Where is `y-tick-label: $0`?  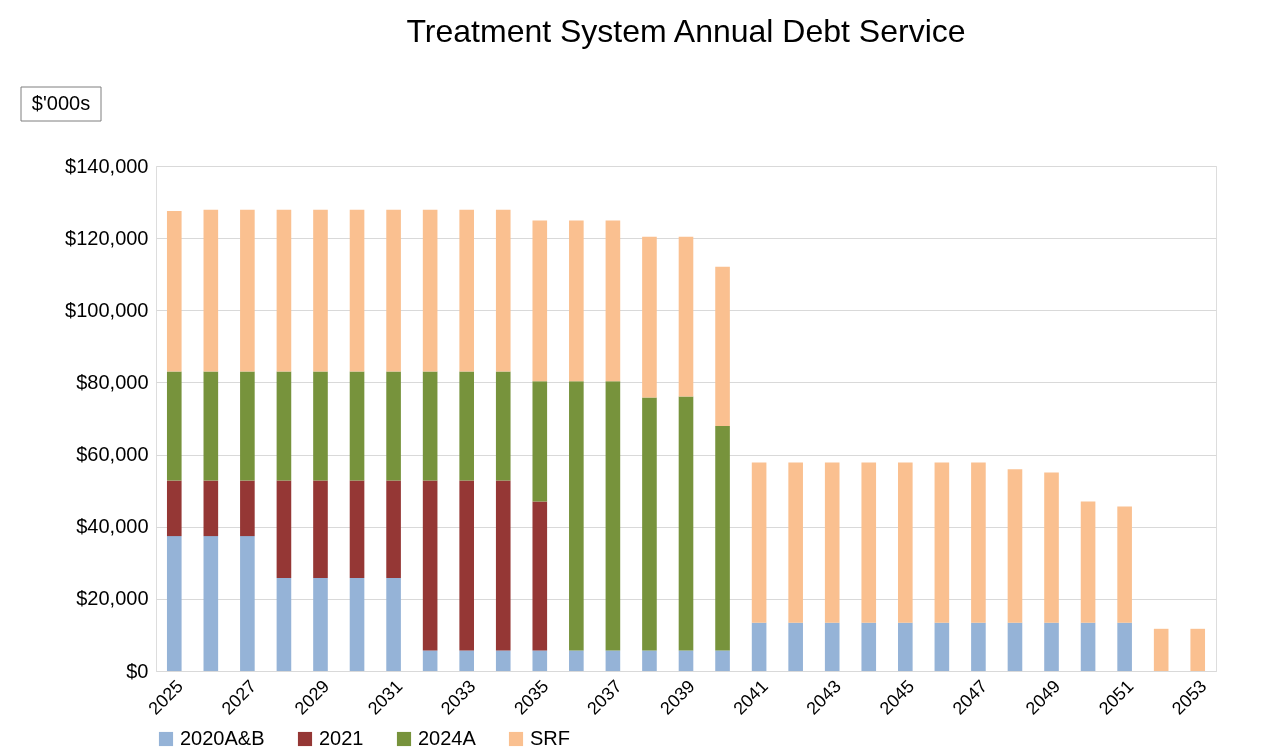 y-tick-label: $0 is located at coordinates (137, 670).